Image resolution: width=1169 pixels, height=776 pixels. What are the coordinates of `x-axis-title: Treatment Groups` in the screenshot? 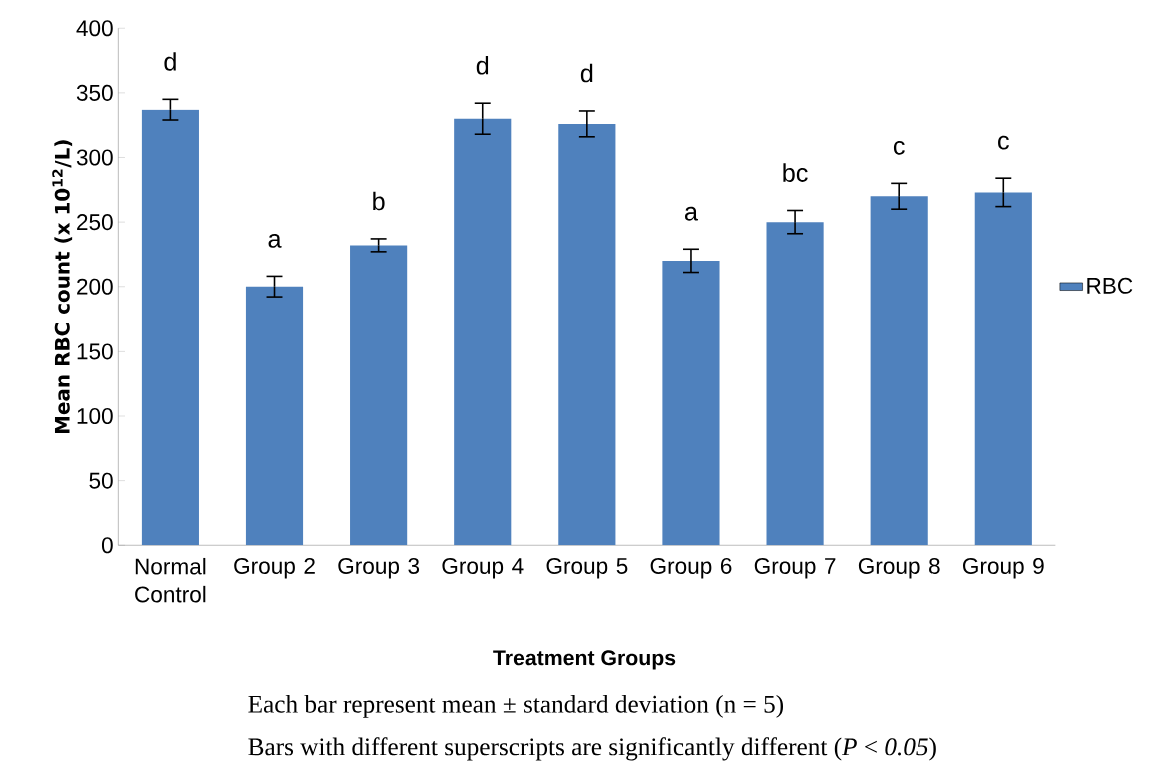 It's located at (584, 660).